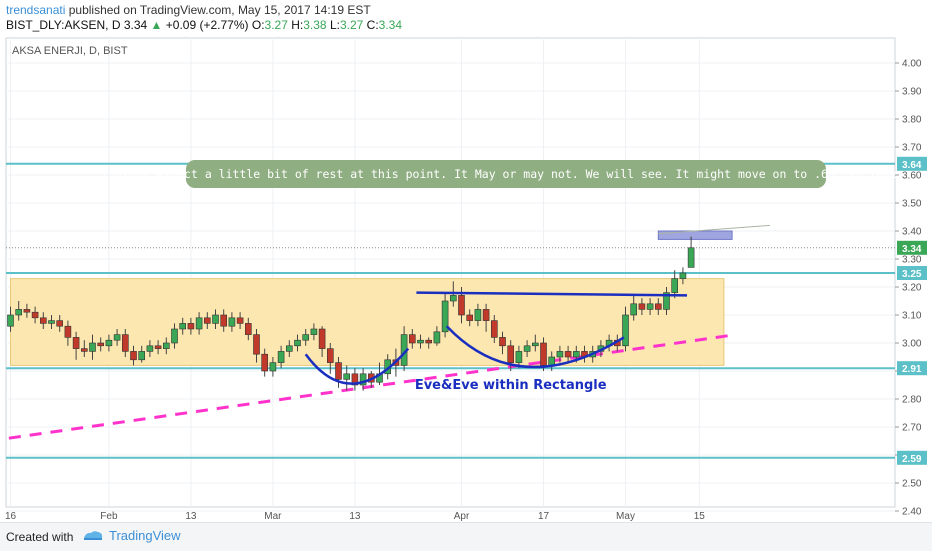  What do you see at coordinates (912, 316) in the screenshot?
I see `y-tick-label: 3.10` at bounding box center [912, 316].